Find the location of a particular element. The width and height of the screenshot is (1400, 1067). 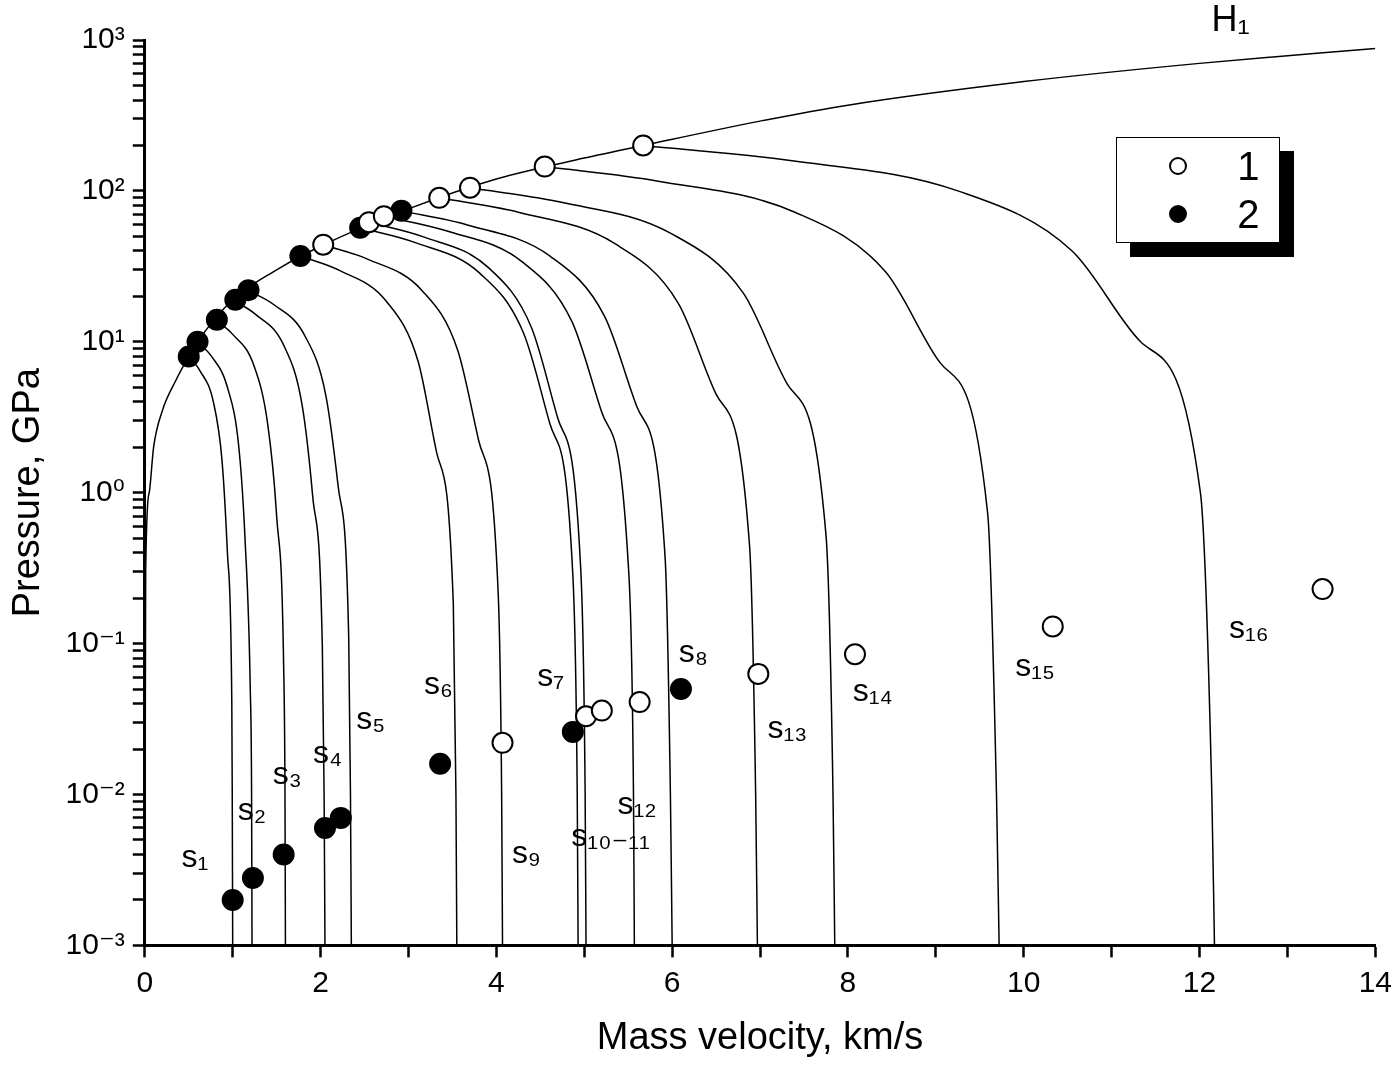

annotation: s₇ is located at coordinates (551, 674).